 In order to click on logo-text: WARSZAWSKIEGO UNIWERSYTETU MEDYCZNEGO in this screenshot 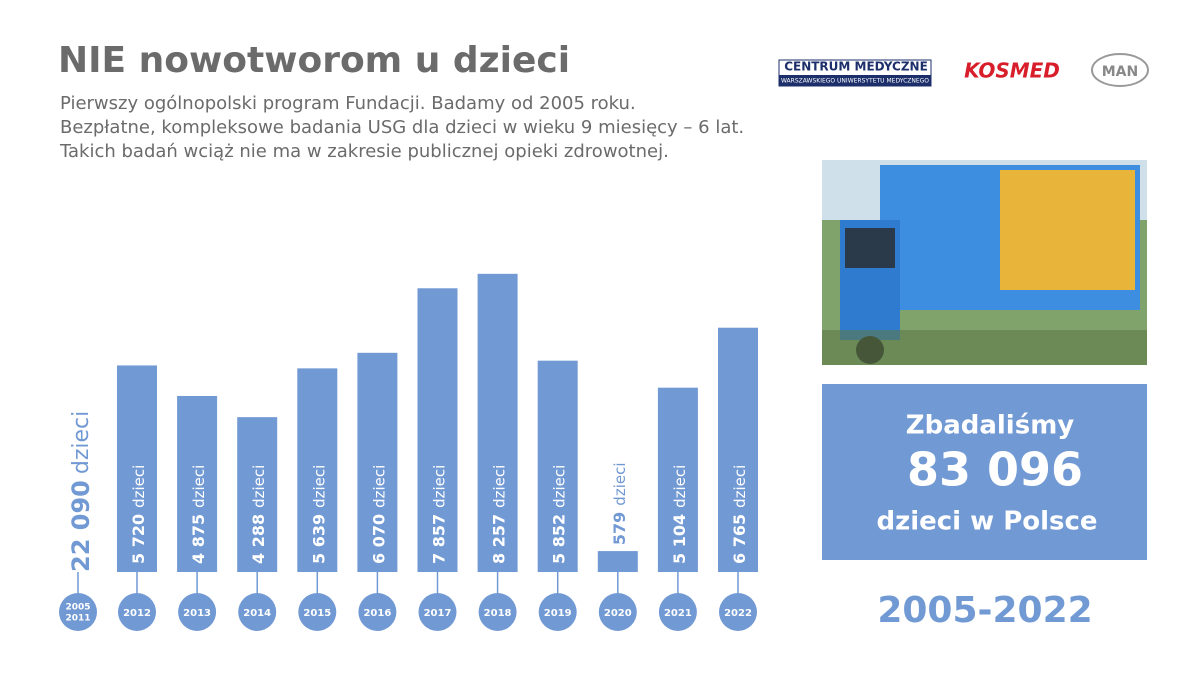, I will do `click(855, 81)`.